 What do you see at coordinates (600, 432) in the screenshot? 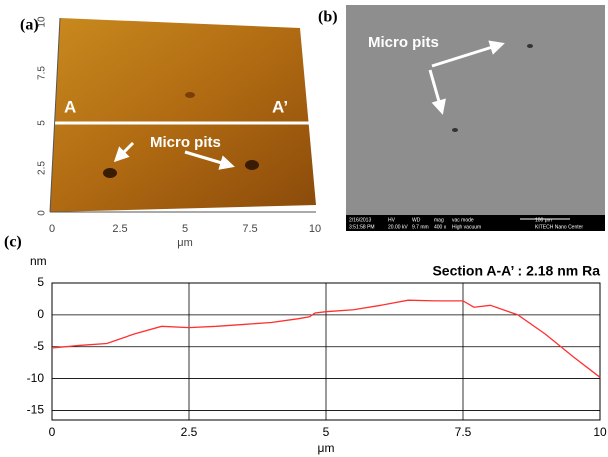
I see `x-tick-label: 10` at bounding box center [600, 432].